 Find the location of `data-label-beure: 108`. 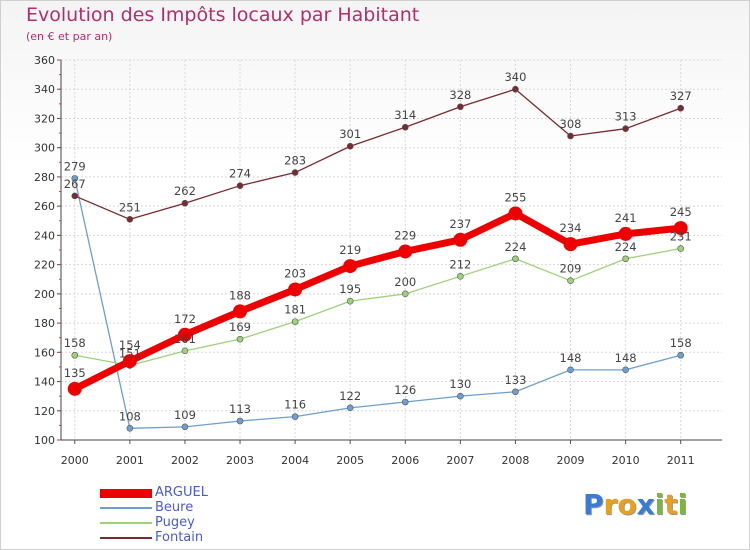

data-label-beure: 108 is located at coordinates (130, 416).